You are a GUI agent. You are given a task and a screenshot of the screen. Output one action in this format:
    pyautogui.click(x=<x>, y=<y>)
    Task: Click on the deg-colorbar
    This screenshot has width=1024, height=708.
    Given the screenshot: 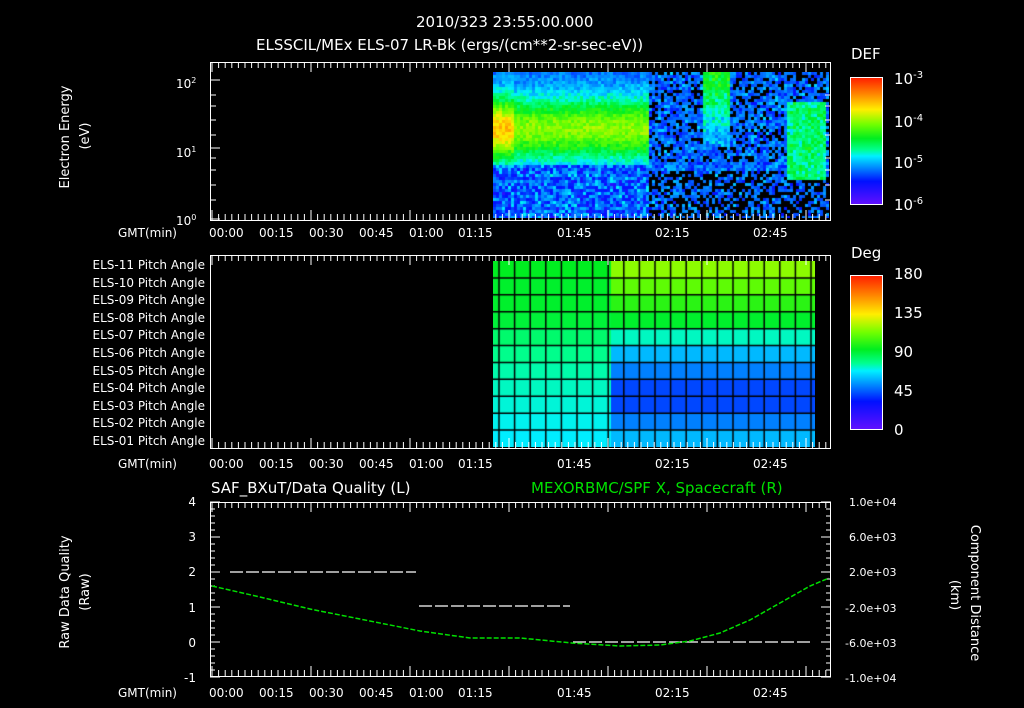 What is the action you would take?
    pyautogui.click(x=866, y=352)
    